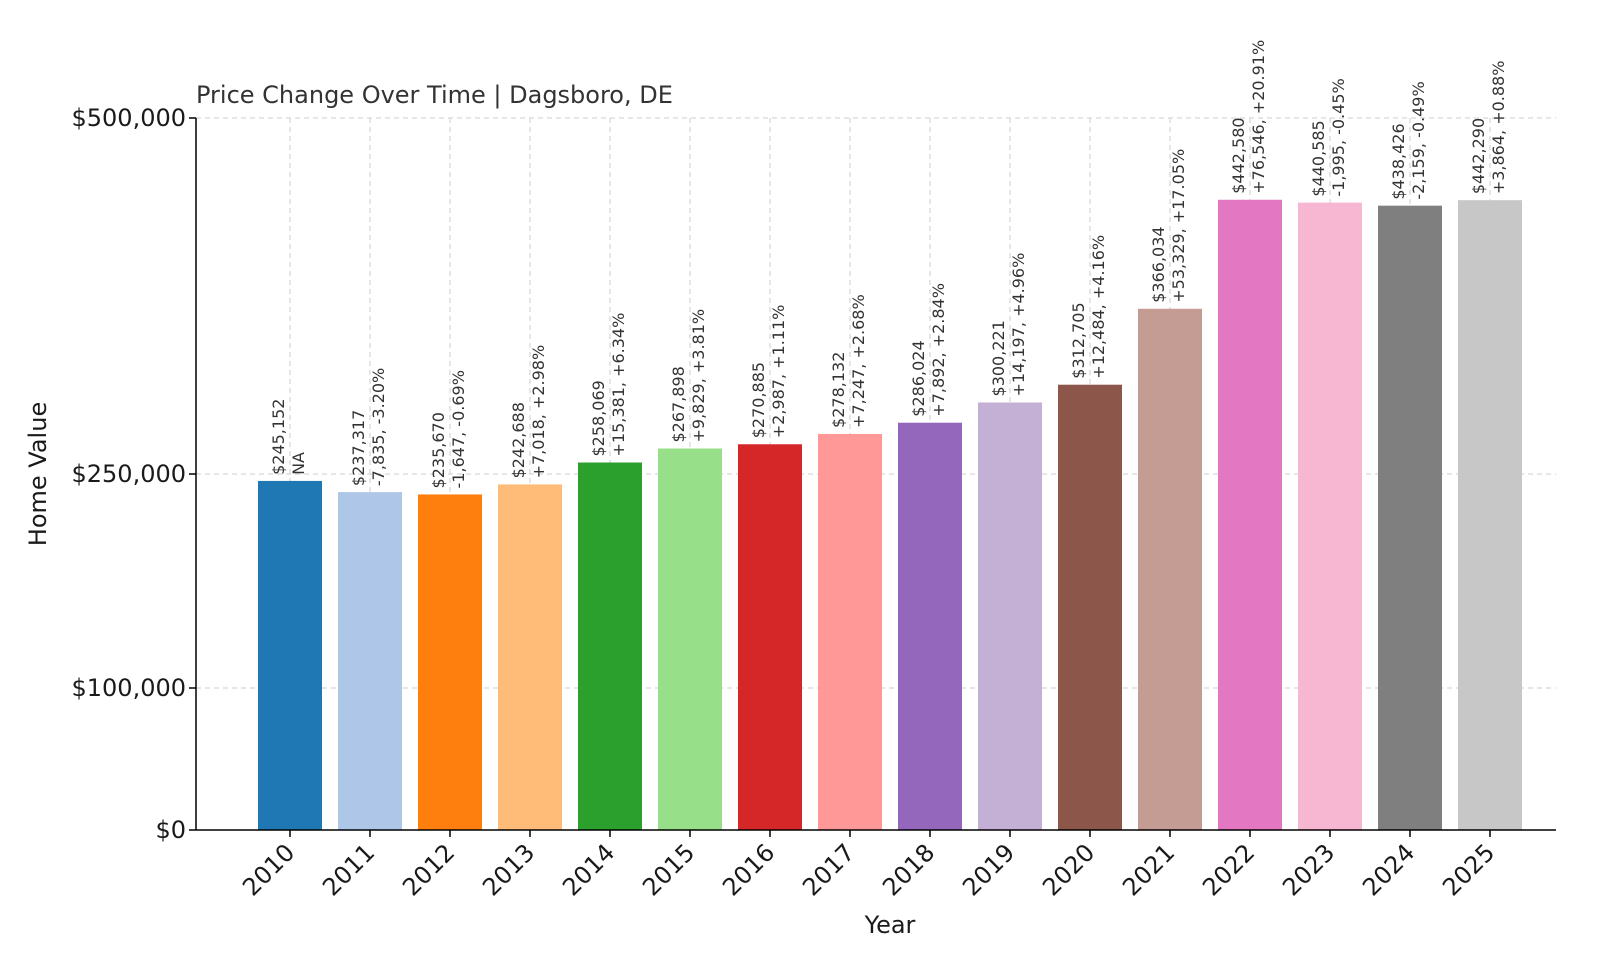 The width and height of the screenshot is (1600, 960). Describe the element at coordinates (678, 404) in the screenshot. I see `bar-value-label: $267,898` at that location.